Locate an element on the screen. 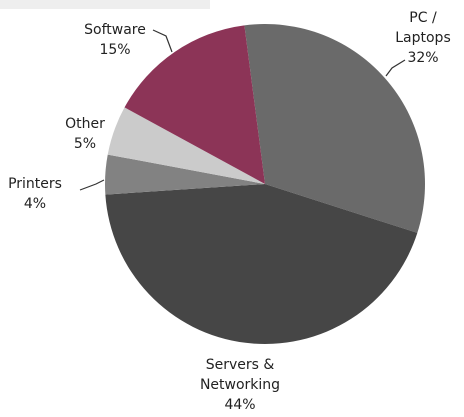 This screenshot has height=417, width=464. value-label: 44% is located at coordinates (240, 405).